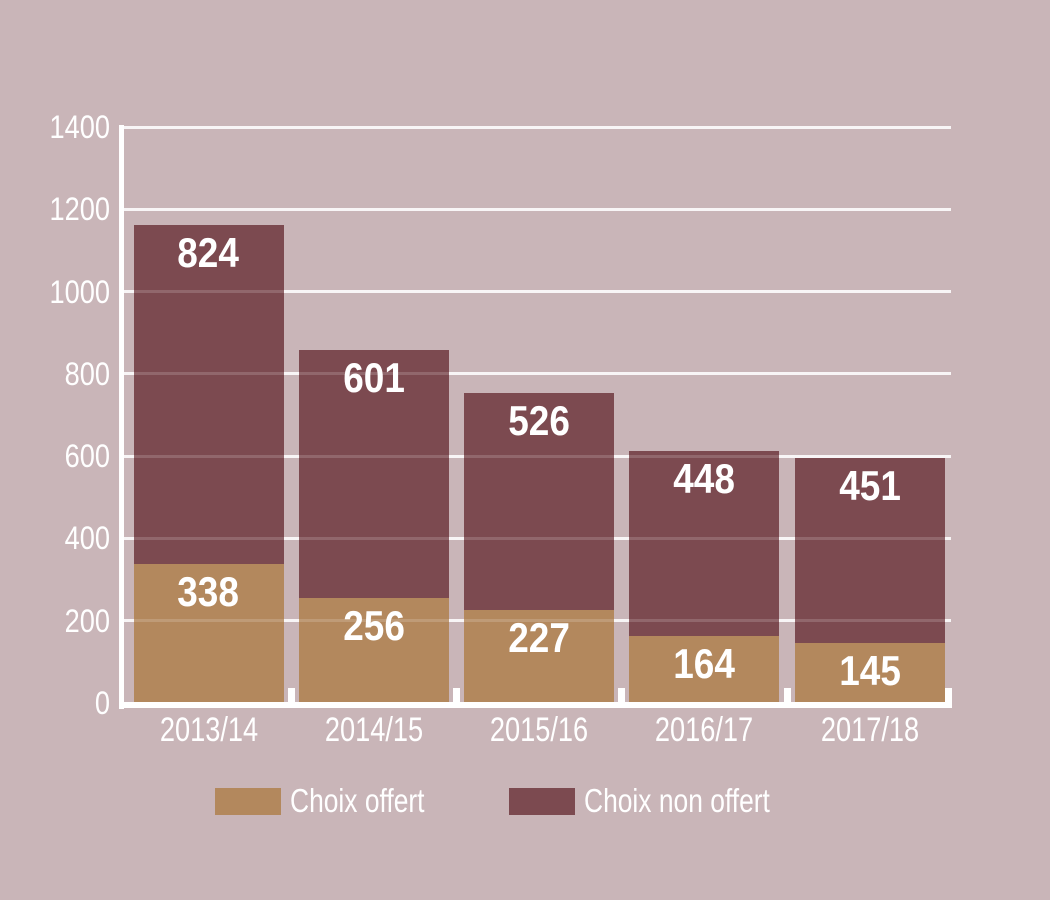  What do you see at coordinates (535, 705) in the screenshot?
I see `x-axis-line` at bounding box center [535, 705].